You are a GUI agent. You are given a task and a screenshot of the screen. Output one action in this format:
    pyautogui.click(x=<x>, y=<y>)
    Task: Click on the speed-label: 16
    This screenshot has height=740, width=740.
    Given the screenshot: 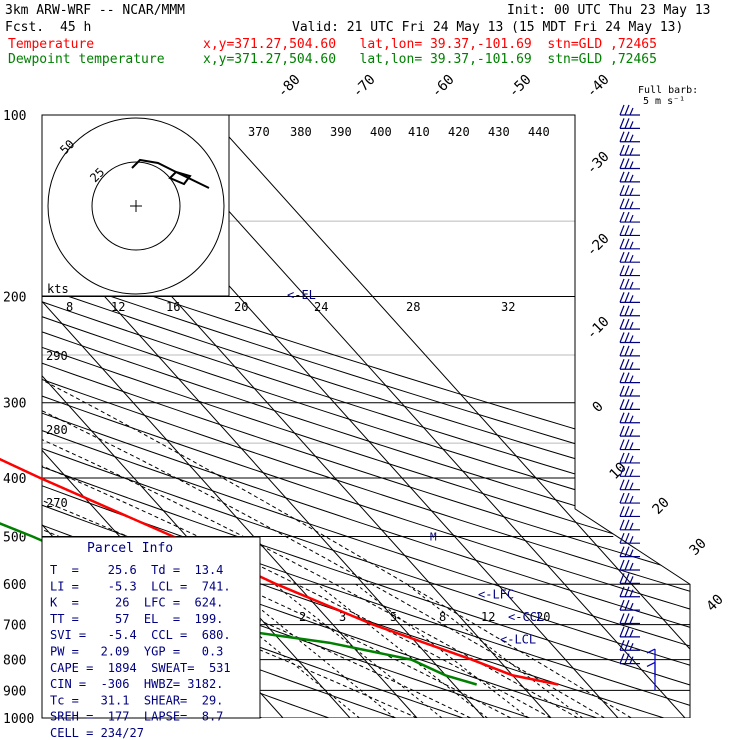 What is the action you would take?
    pyautogui.click(x=173, y=307)
    